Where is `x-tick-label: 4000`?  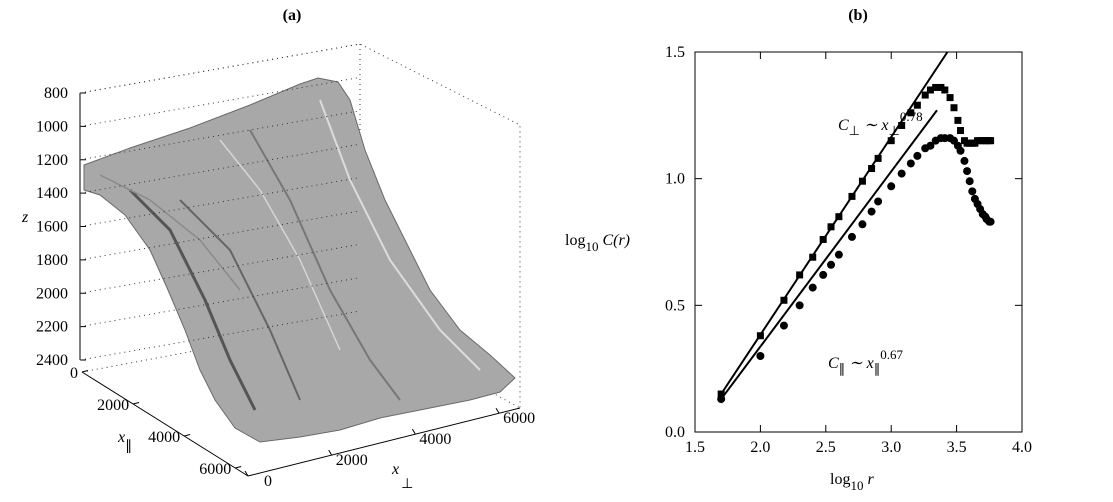 x-tick-label: 4000 is located at coordinates (435, 439).